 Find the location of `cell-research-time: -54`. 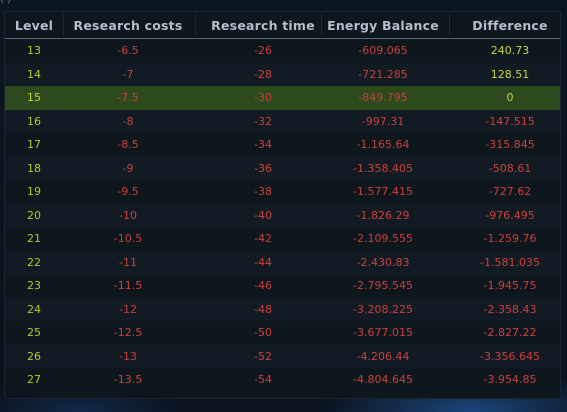

cell-research-time: -54 is located at coordinates (263, 379).